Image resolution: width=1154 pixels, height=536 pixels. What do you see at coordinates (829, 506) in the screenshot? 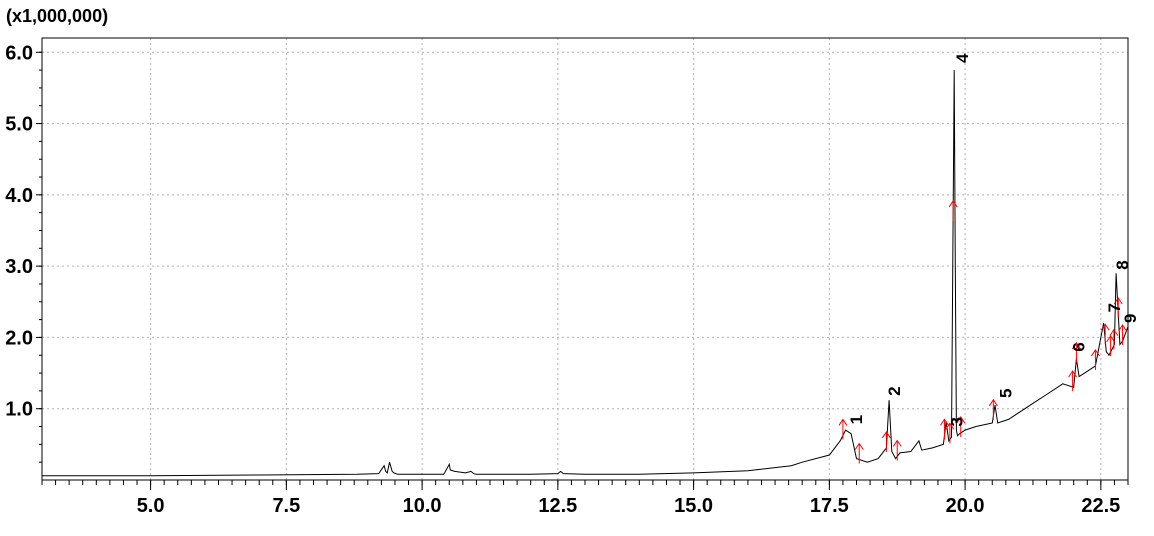
I see `x-tick-label: 17.5` at bounding box center [829, 506].